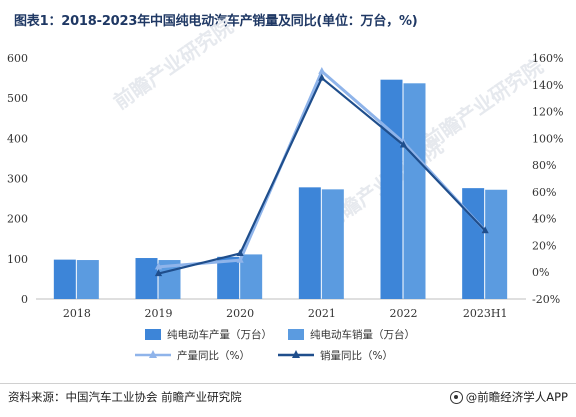 Image resolution: width=576 pixels, height=417 pixels. Describe the element at coordinates (296, 354) in the screenshot. I see `legend-sales-yoy-marker` at that location.